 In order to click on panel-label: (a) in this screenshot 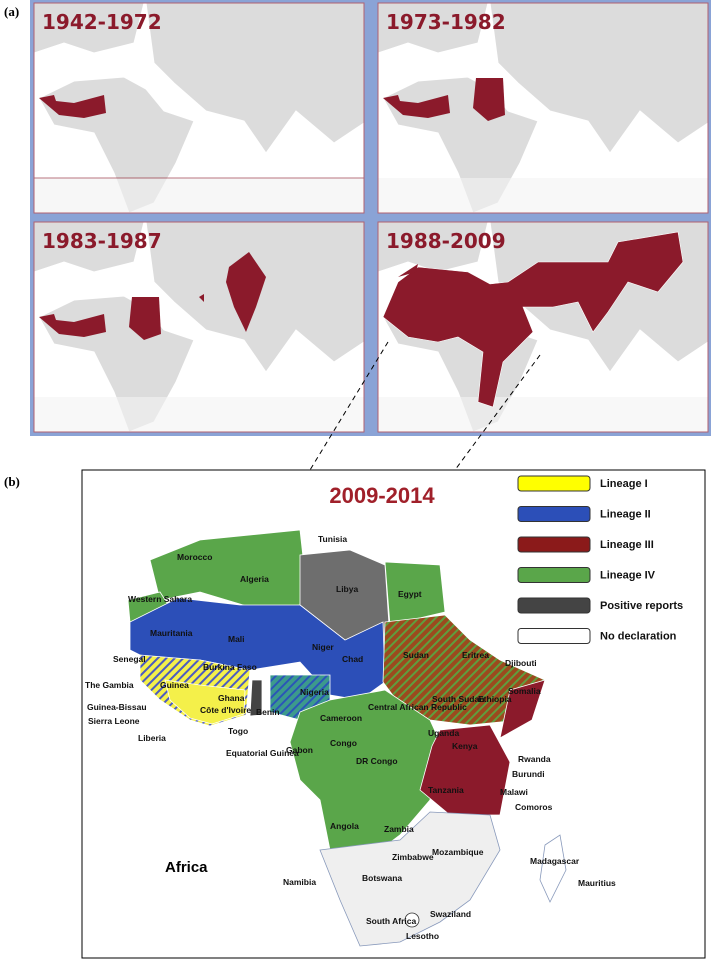, I will do `click(11, 11)`.